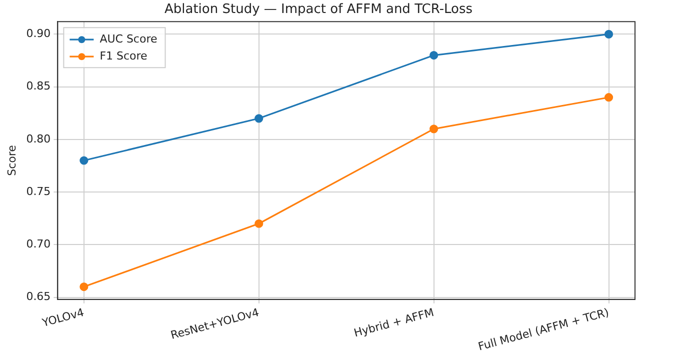 Image resolution: width=685 pixels, height=357 pixels. I want to click on y-tick-label: 0.90, so click(38, 33).